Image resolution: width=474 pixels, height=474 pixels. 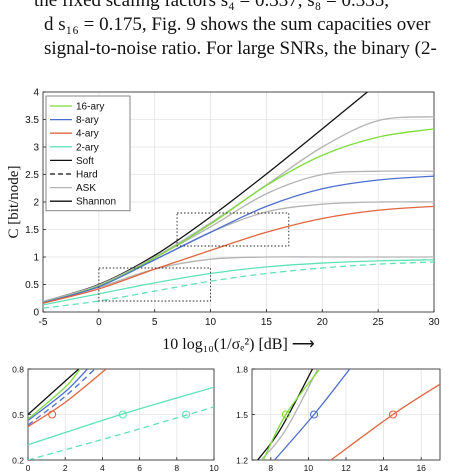 I want to click on legend-label: Shannon, so click(x=96, y=202).